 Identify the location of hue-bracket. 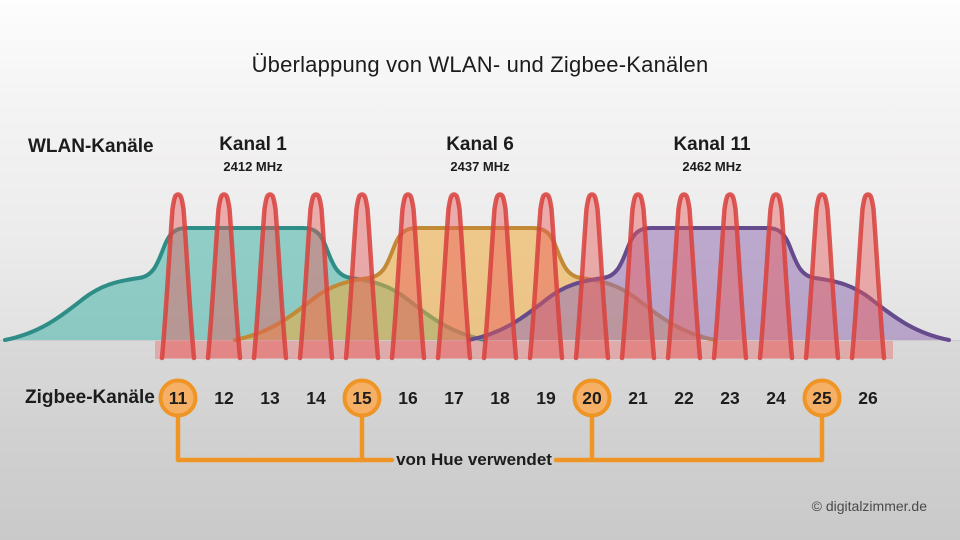
(500, 435).